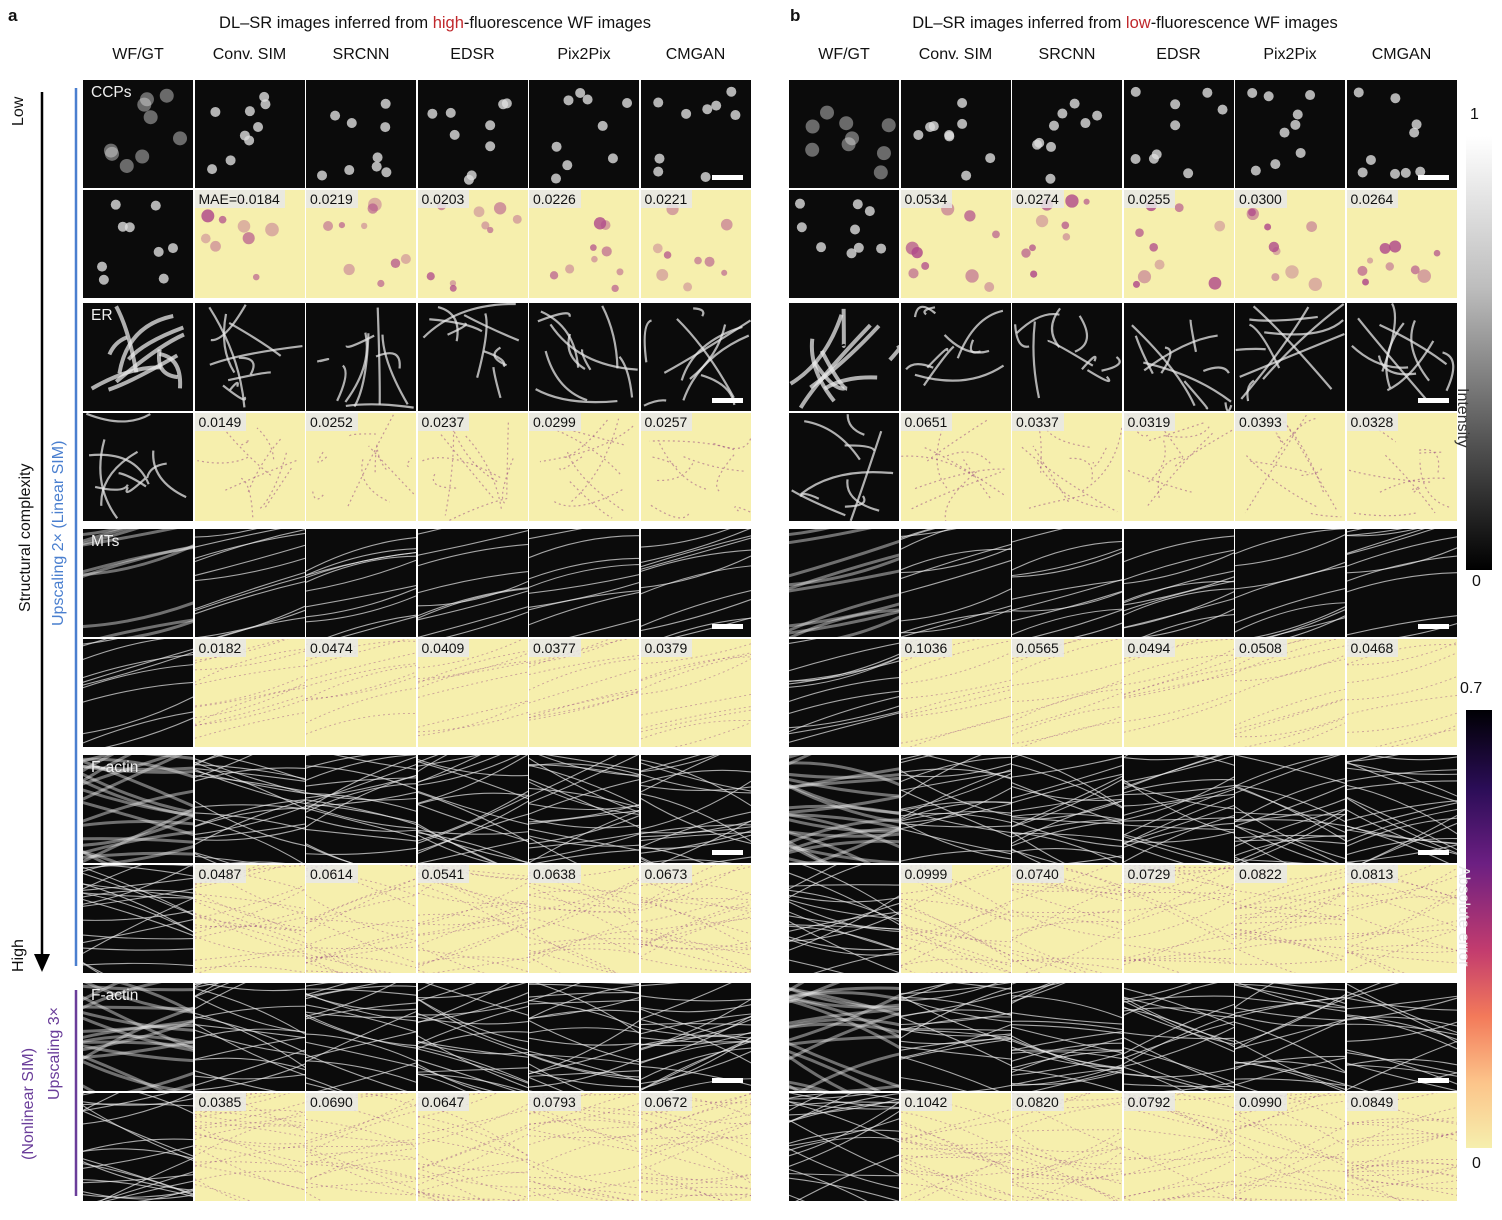  I want to click on error-map-tile: 0.0203, so click(472, 244).